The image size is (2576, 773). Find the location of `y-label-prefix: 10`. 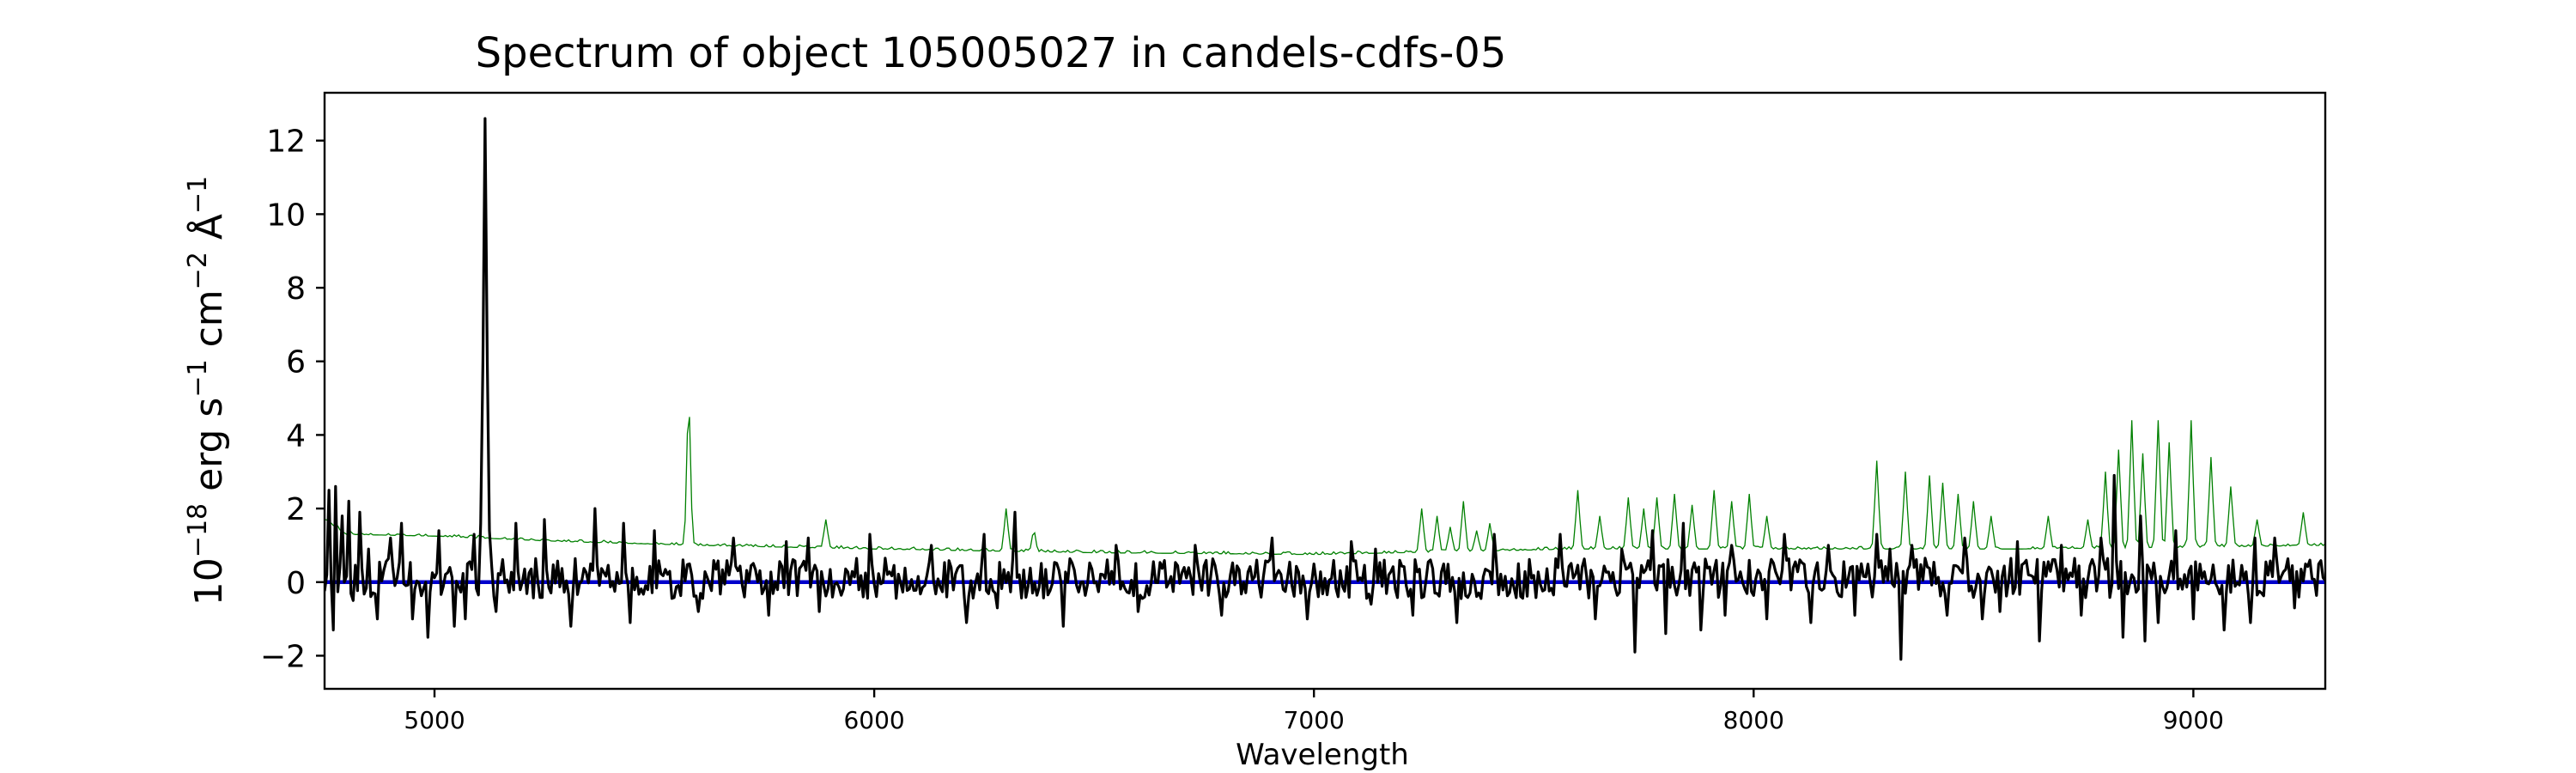

y-label-prefix: 10 is located at coordinates (209, 581).